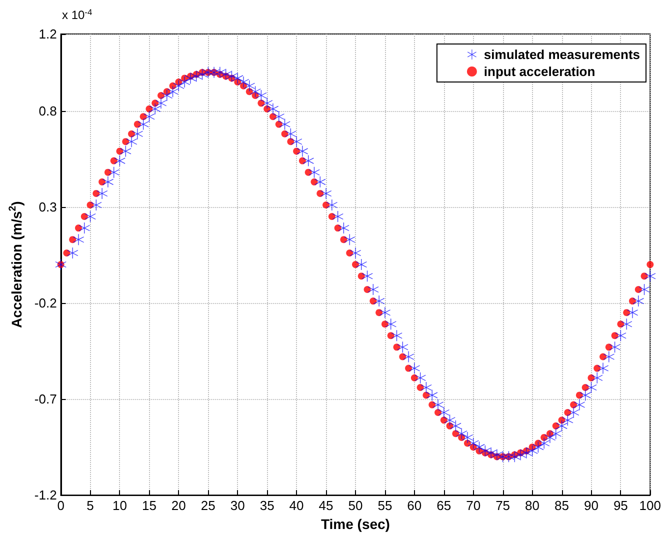 The height and width of the screenshot is (536, 664). I want to click on x-tick-label: 15, so click(149, 506).